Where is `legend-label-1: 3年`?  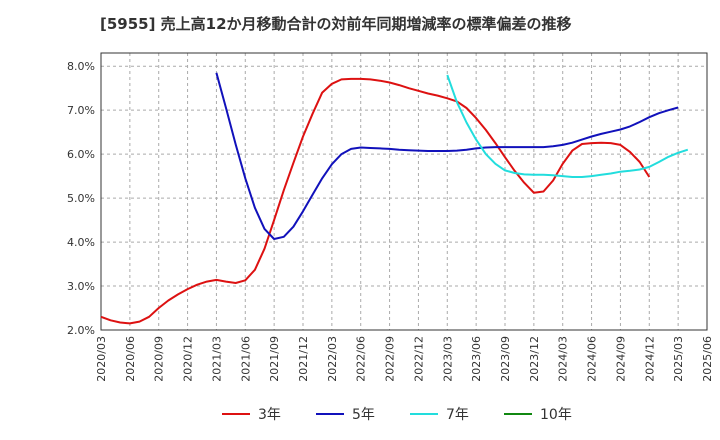 legend-label-1: 3年 is located at coordinates (269, 415).